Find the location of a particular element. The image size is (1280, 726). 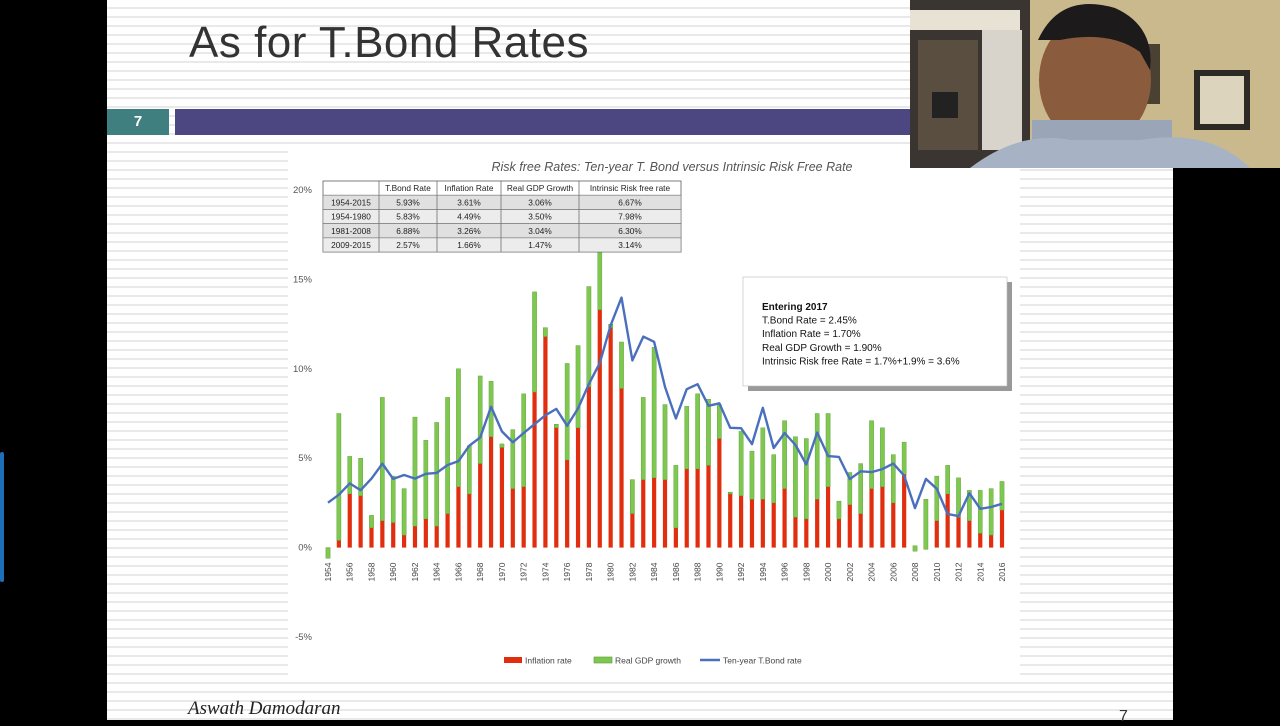

table-value: 1954-2015 is located at coordinates (351, 202).